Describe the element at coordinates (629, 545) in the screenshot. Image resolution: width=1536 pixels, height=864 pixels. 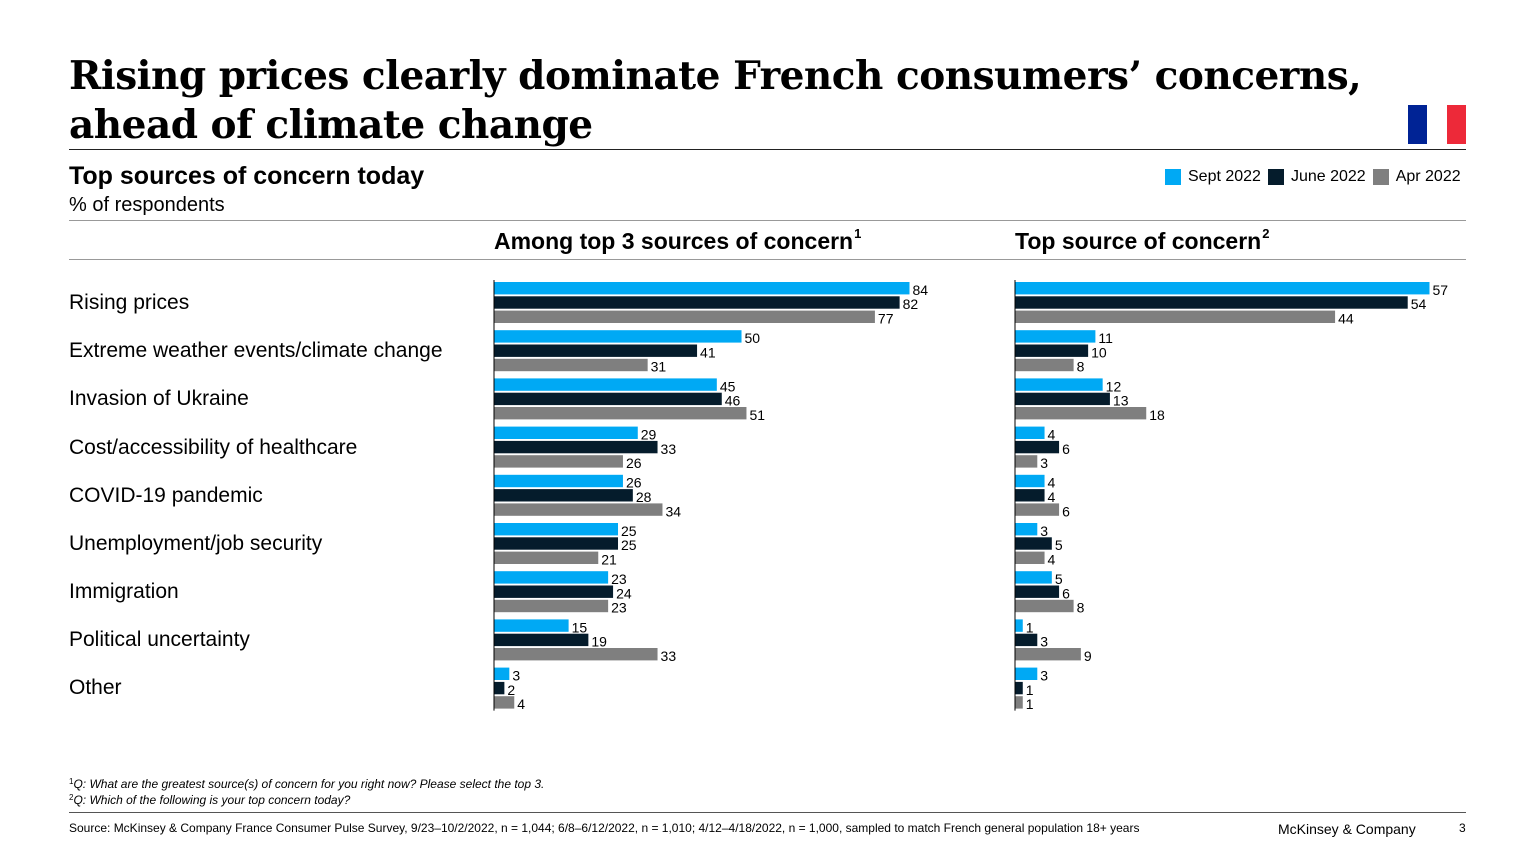
I see `data-label: 25` at that location.